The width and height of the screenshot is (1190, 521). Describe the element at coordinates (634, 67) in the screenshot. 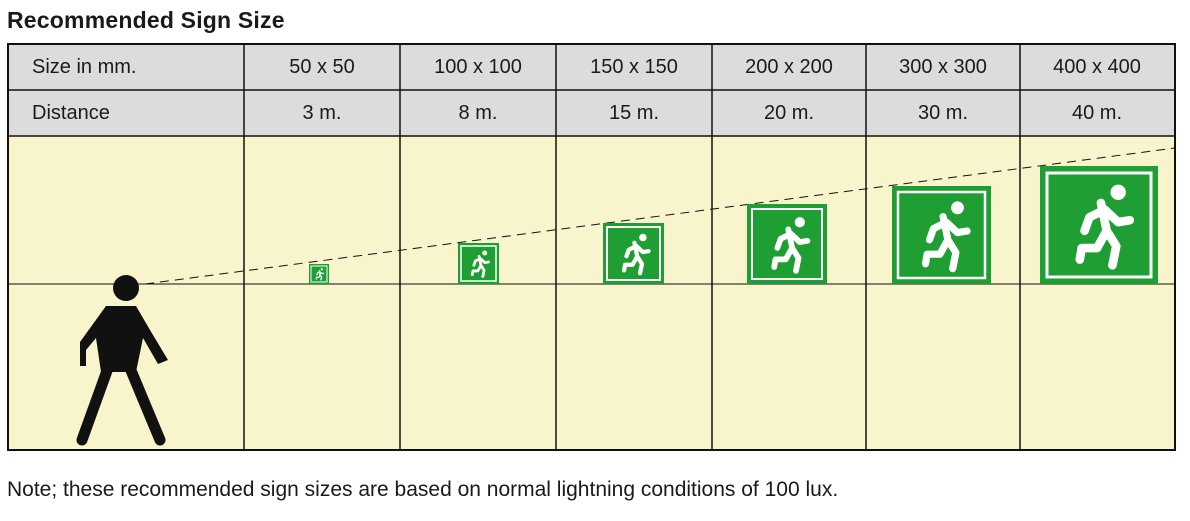

I see `size-cell: 150 x 150` at that location.